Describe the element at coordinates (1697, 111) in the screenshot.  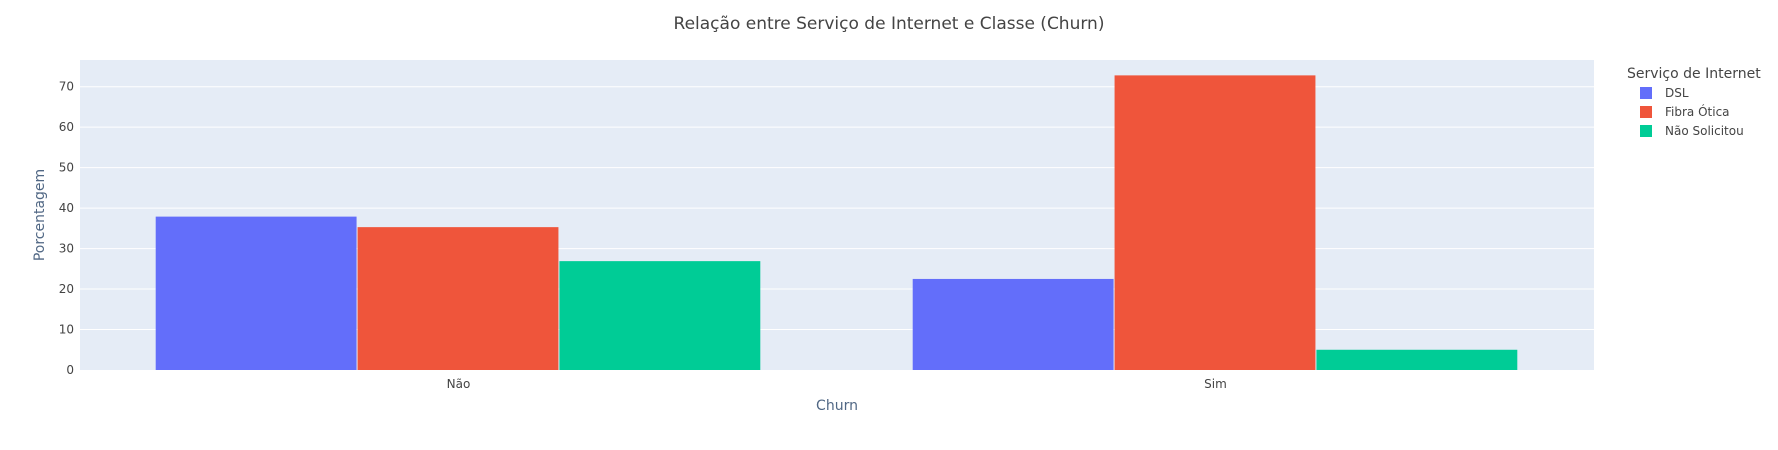
I see `legend-label: Fibra Ótica` at that location.